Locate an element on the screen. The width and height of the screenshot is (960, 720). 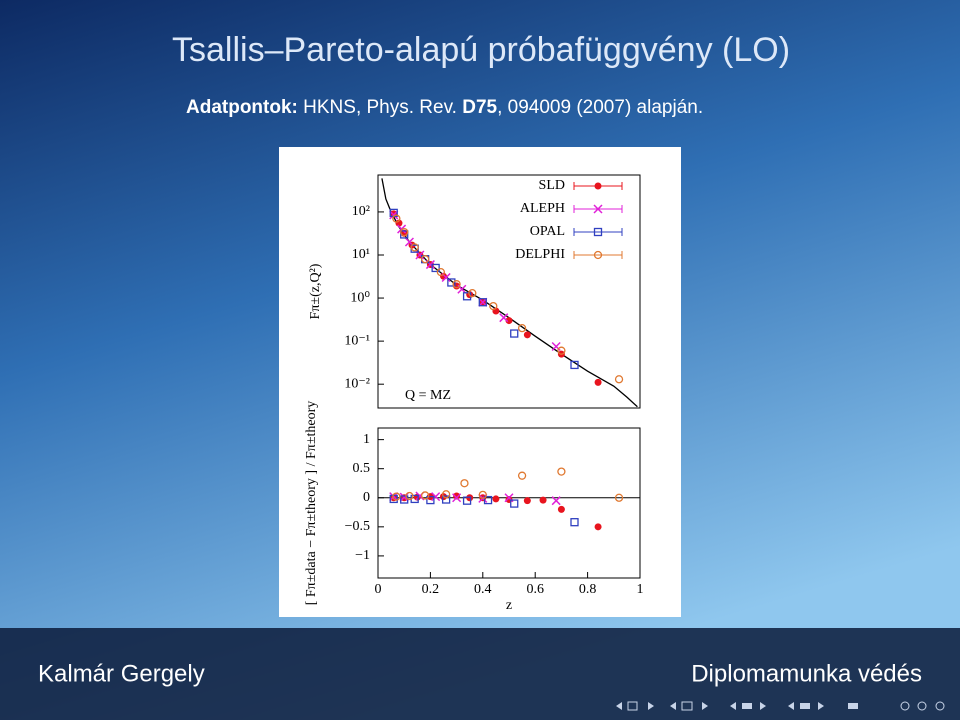
footer-author: Kalmár Gergely is located at coordinates (121, 673).